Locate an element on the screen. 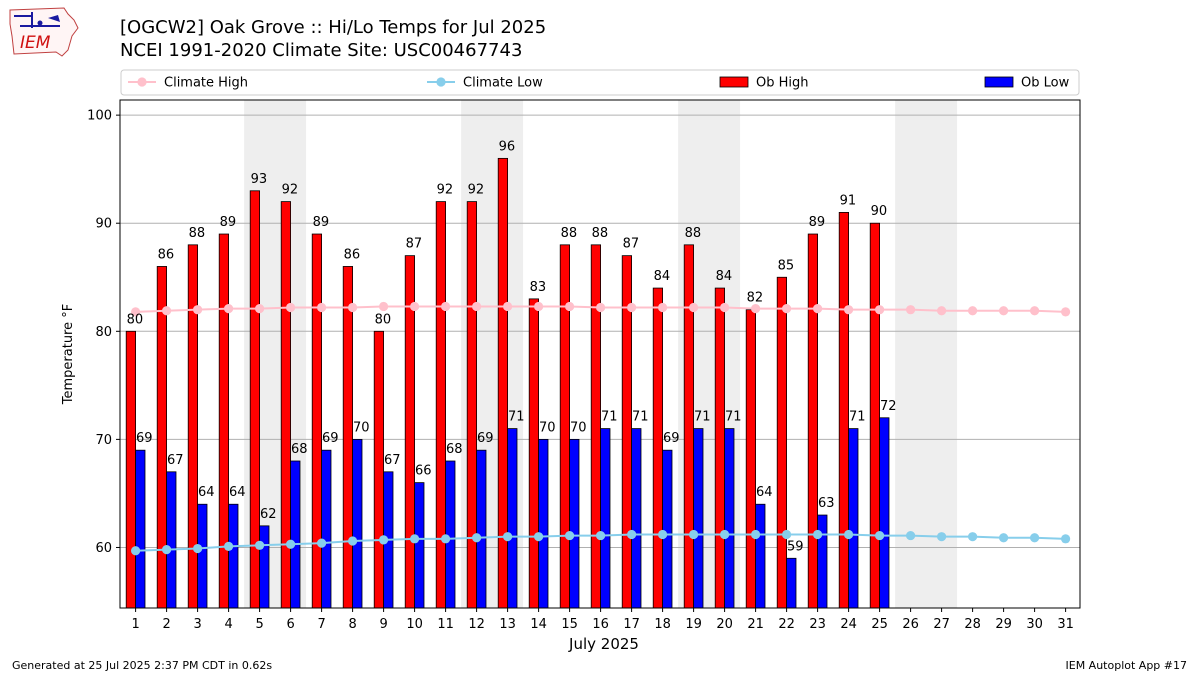 Image resolution: width=1200 pixels, height=675 pixels. legend-ob-low-label: Ob Low is located at coordinates (1045, 83).